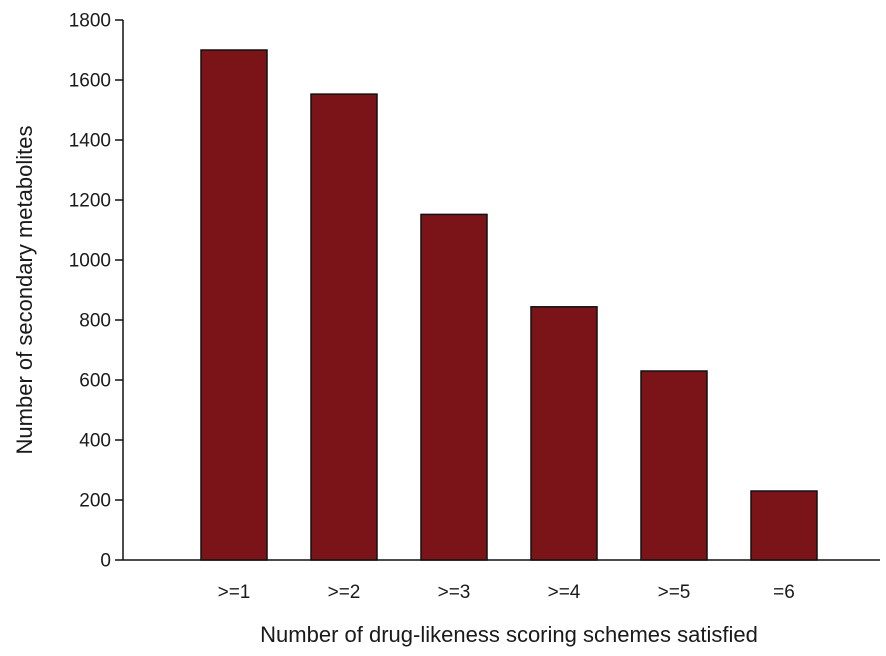 Image resolution: width=886 pixels, height=656 pixels. I want to click on x-tick-label: =6, so click(784, 592).